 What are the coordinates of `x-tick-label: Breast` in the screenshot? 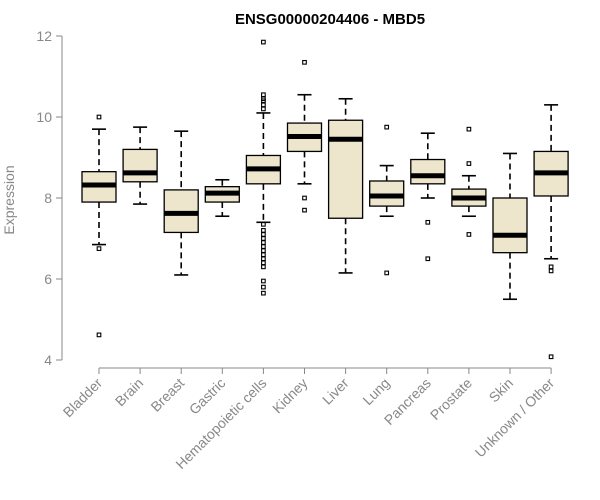 It's located at (167, 395).